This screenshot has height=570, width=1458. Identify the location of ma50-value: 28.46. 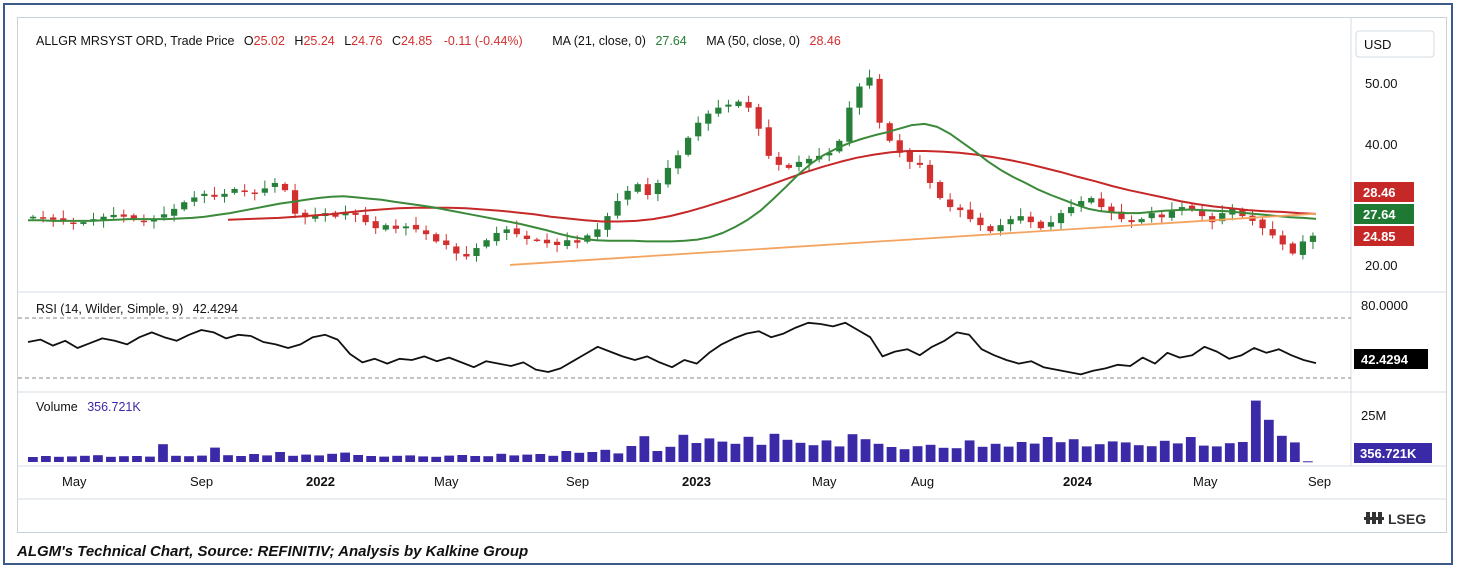
(825, 41).